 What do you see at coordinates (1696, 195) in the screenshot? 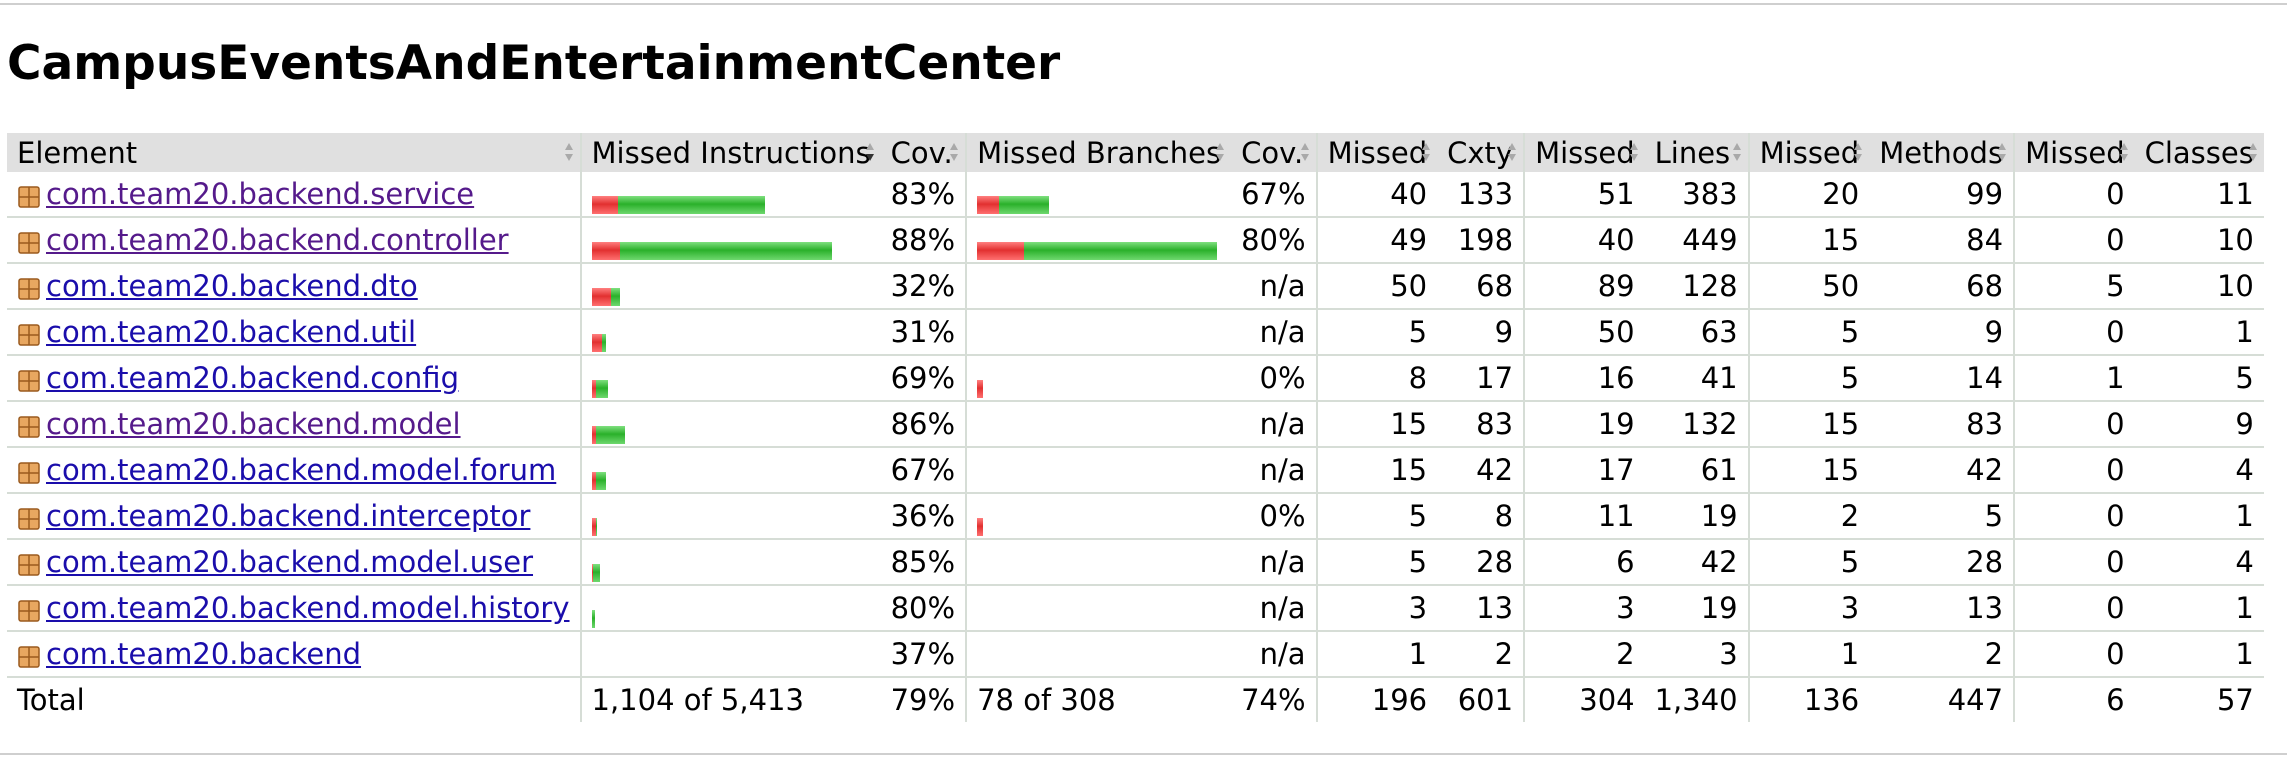
I see `lines: 383` at bounding box center [1696, 195].